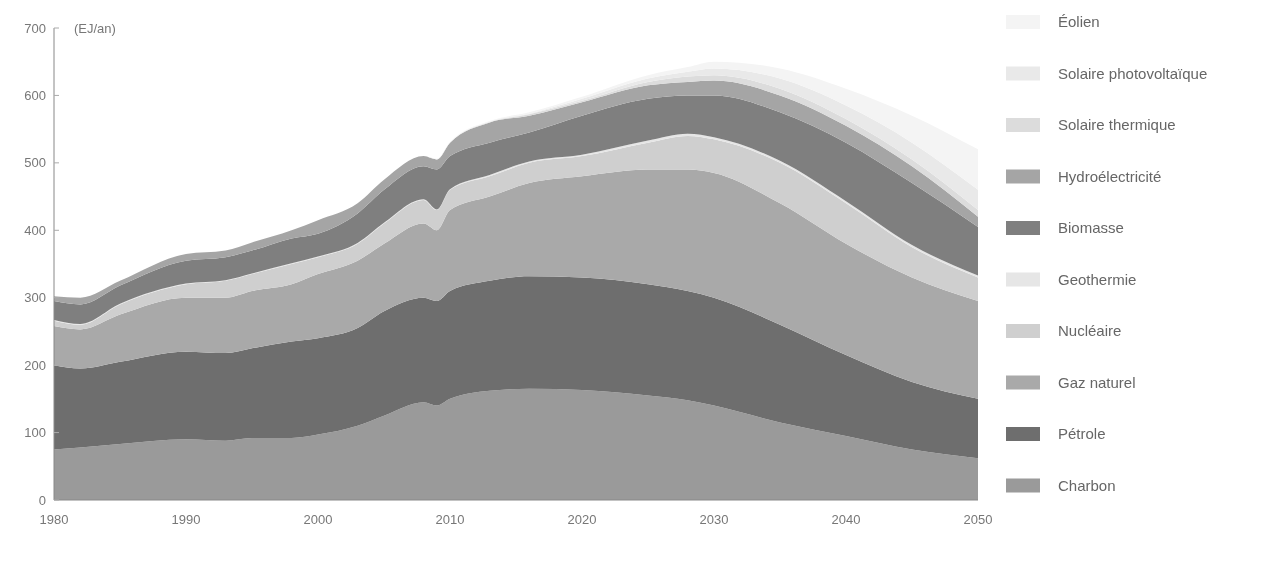 This screenshot has width=1288, height=571. Describe the element at coordinates (1097, 382) in the screenshot. I see `legend-label: Gaz naturel` at that location.